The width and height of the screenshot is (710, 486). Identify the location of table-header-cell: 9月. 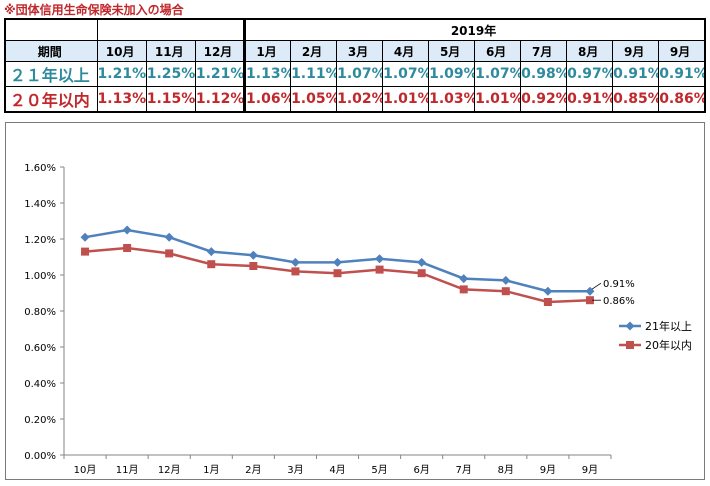
(682, 51).